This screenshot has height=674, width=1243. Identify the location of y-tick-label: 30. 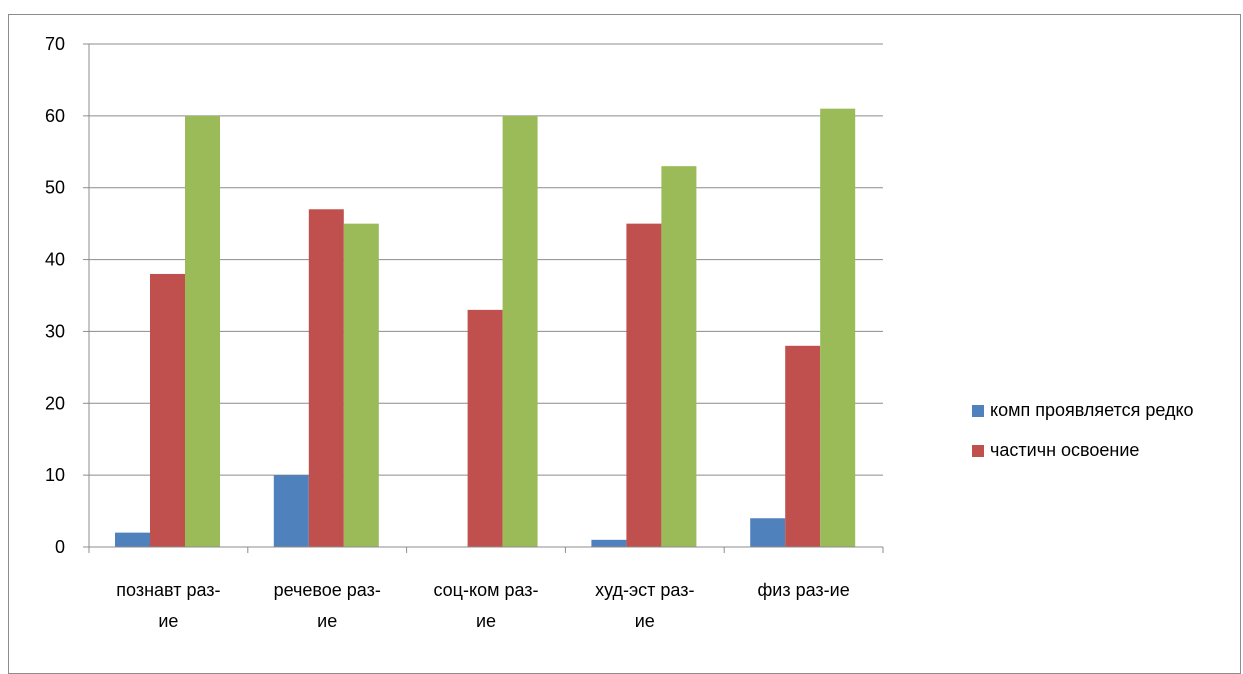
(55, 331).